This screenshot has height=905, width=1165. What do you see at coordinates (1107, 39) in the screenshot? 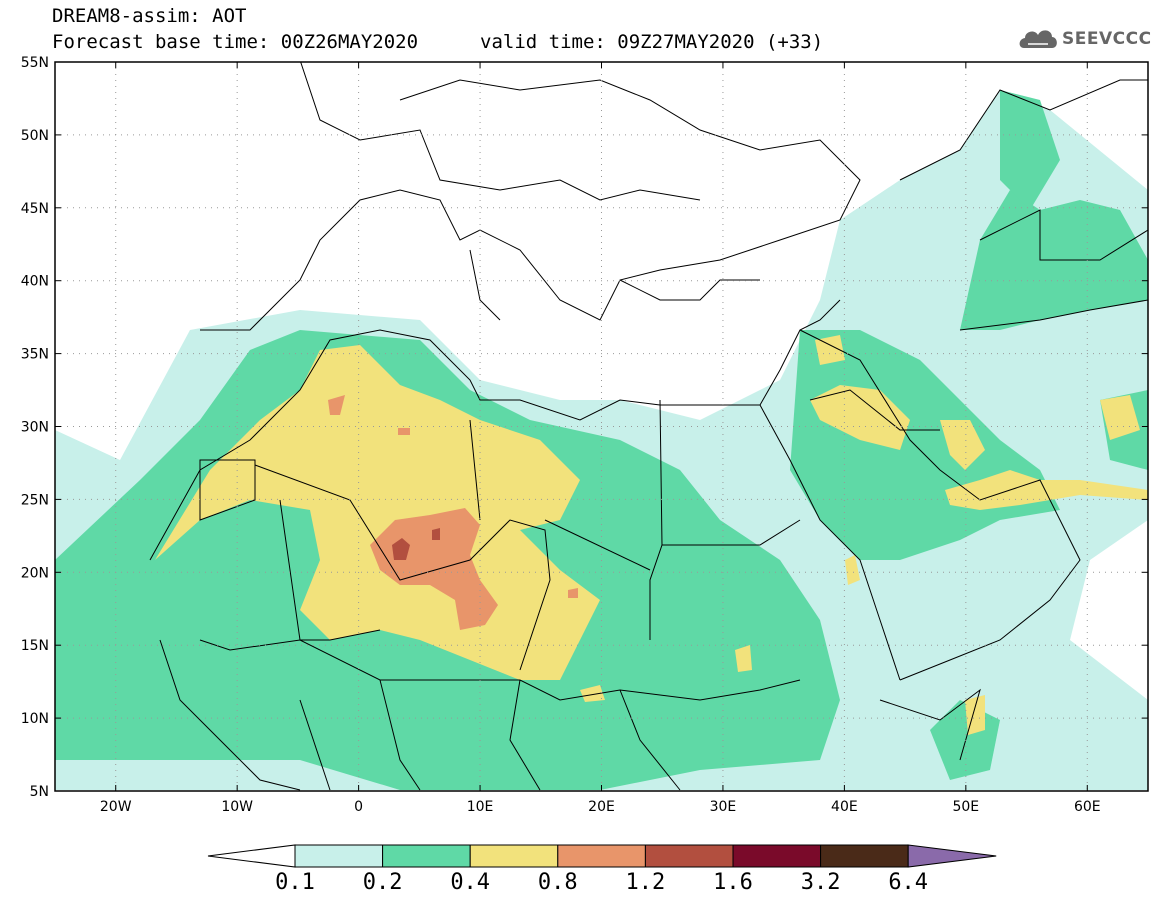
I see `logo-text: SEEVCCC` at bounding box center [1107, 39].